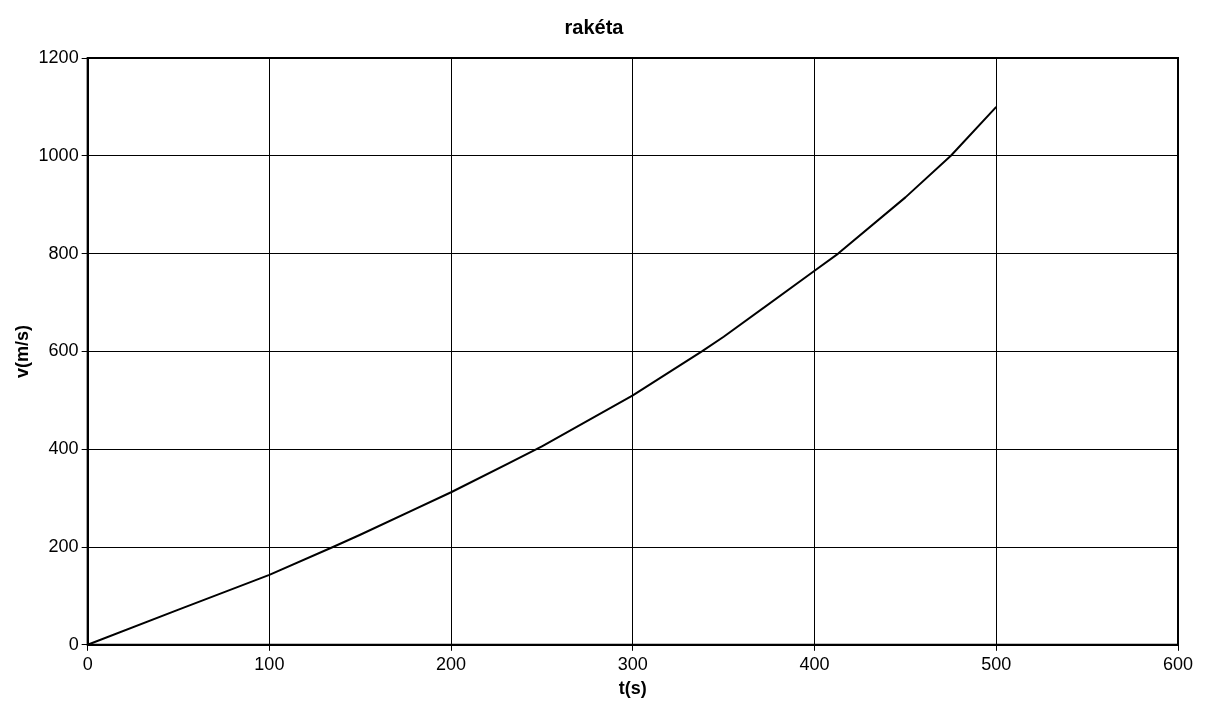  I want to click on x-tick-label: 0, so click(87, 663).